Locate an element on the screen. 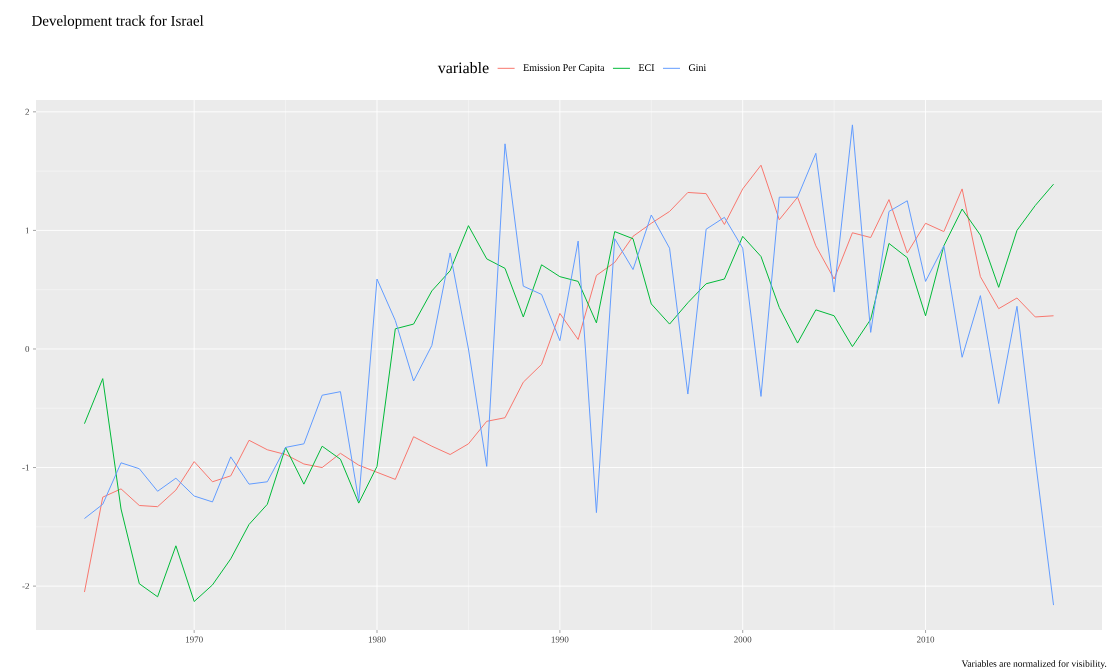 The height and width of the screenshot is (671, 1112). y-tick-label: 1 is located at coordinates (27, 230).